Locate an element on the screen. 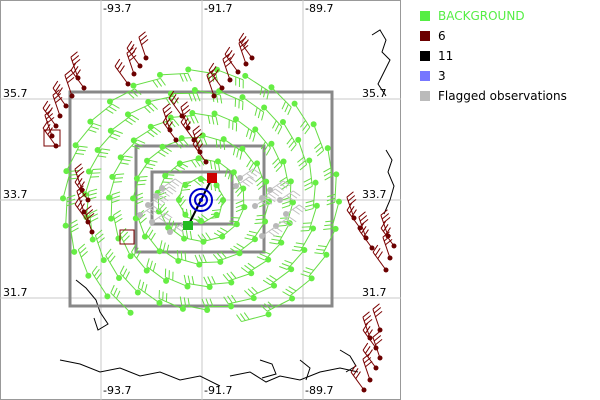 This screenshot has height=400, width=600. legend-item-6: 6 is located at coordinates (509, 36).